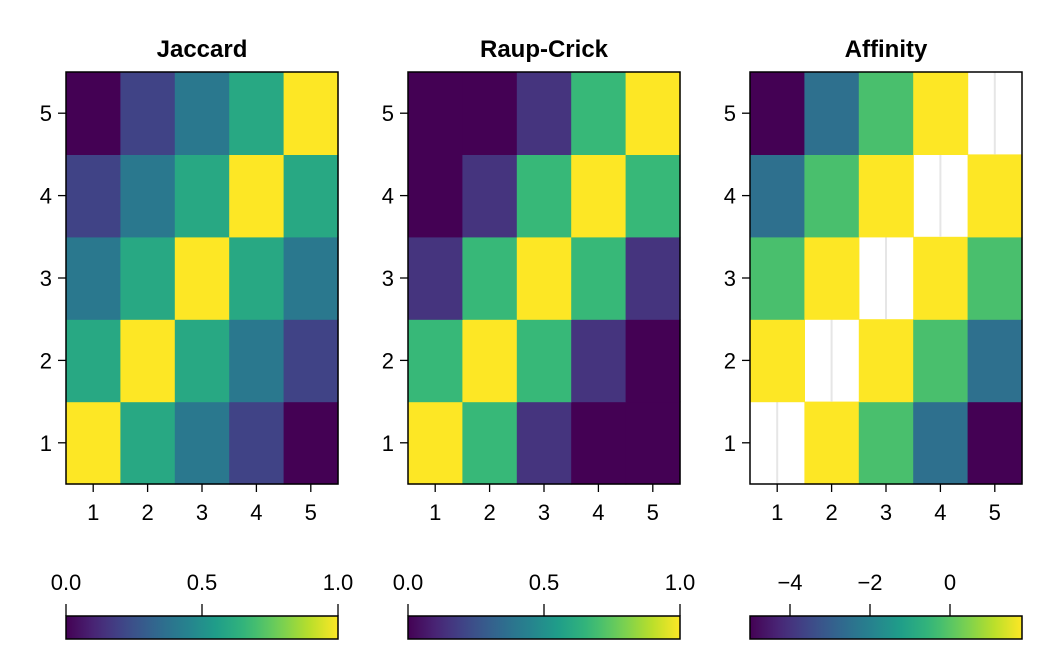 This screenshot has width=1056, height=672. Describe the element at coordinates (544, 49) in the screenshot. I see `panel-title: Raup-Crick` at that location.